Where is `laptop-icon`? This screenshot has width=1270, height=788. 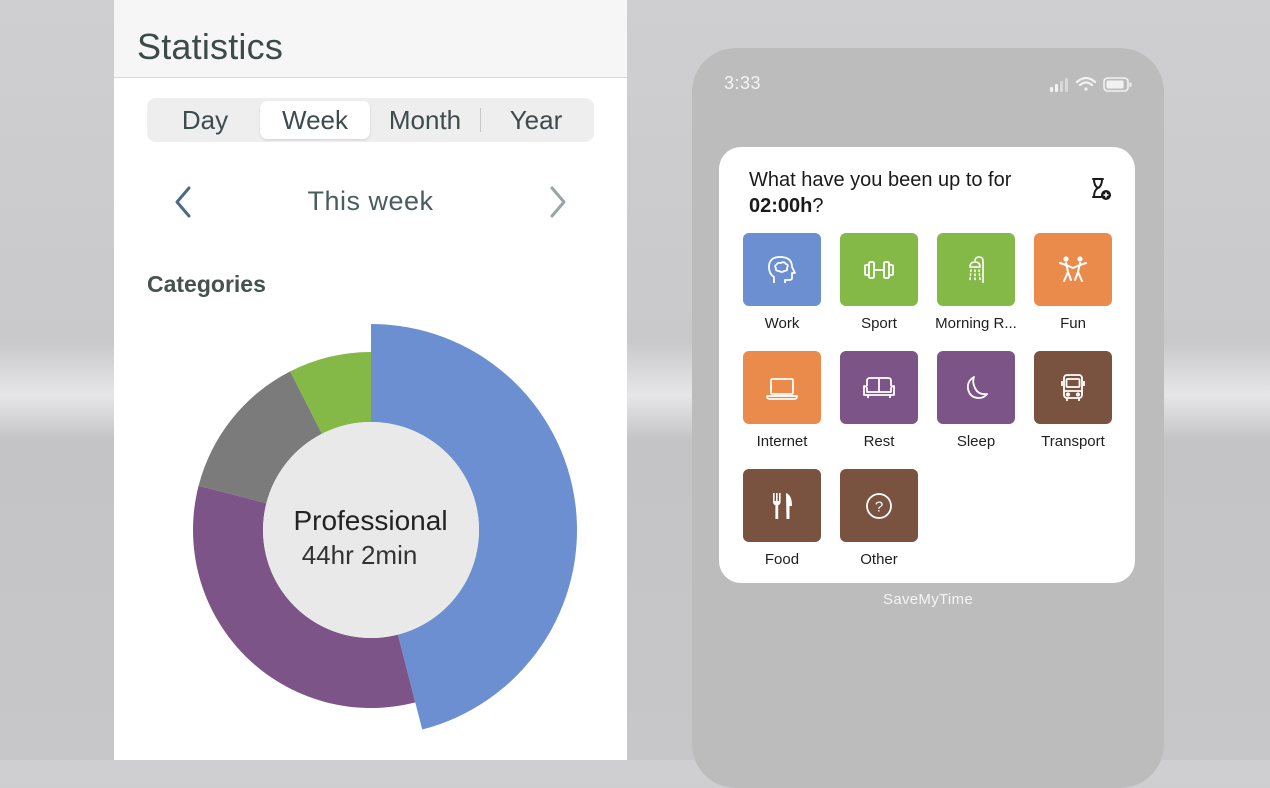
laptop-icon is located at coordinates (782, 388).